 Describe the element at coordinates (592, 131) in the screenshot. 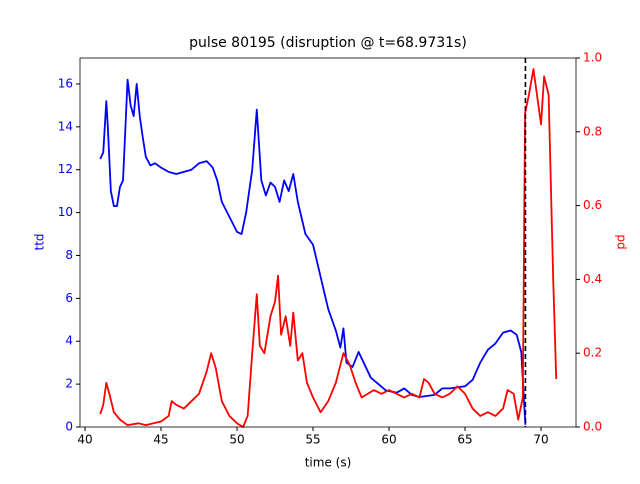

I see `y2-tick-label: 0.8` at that location.